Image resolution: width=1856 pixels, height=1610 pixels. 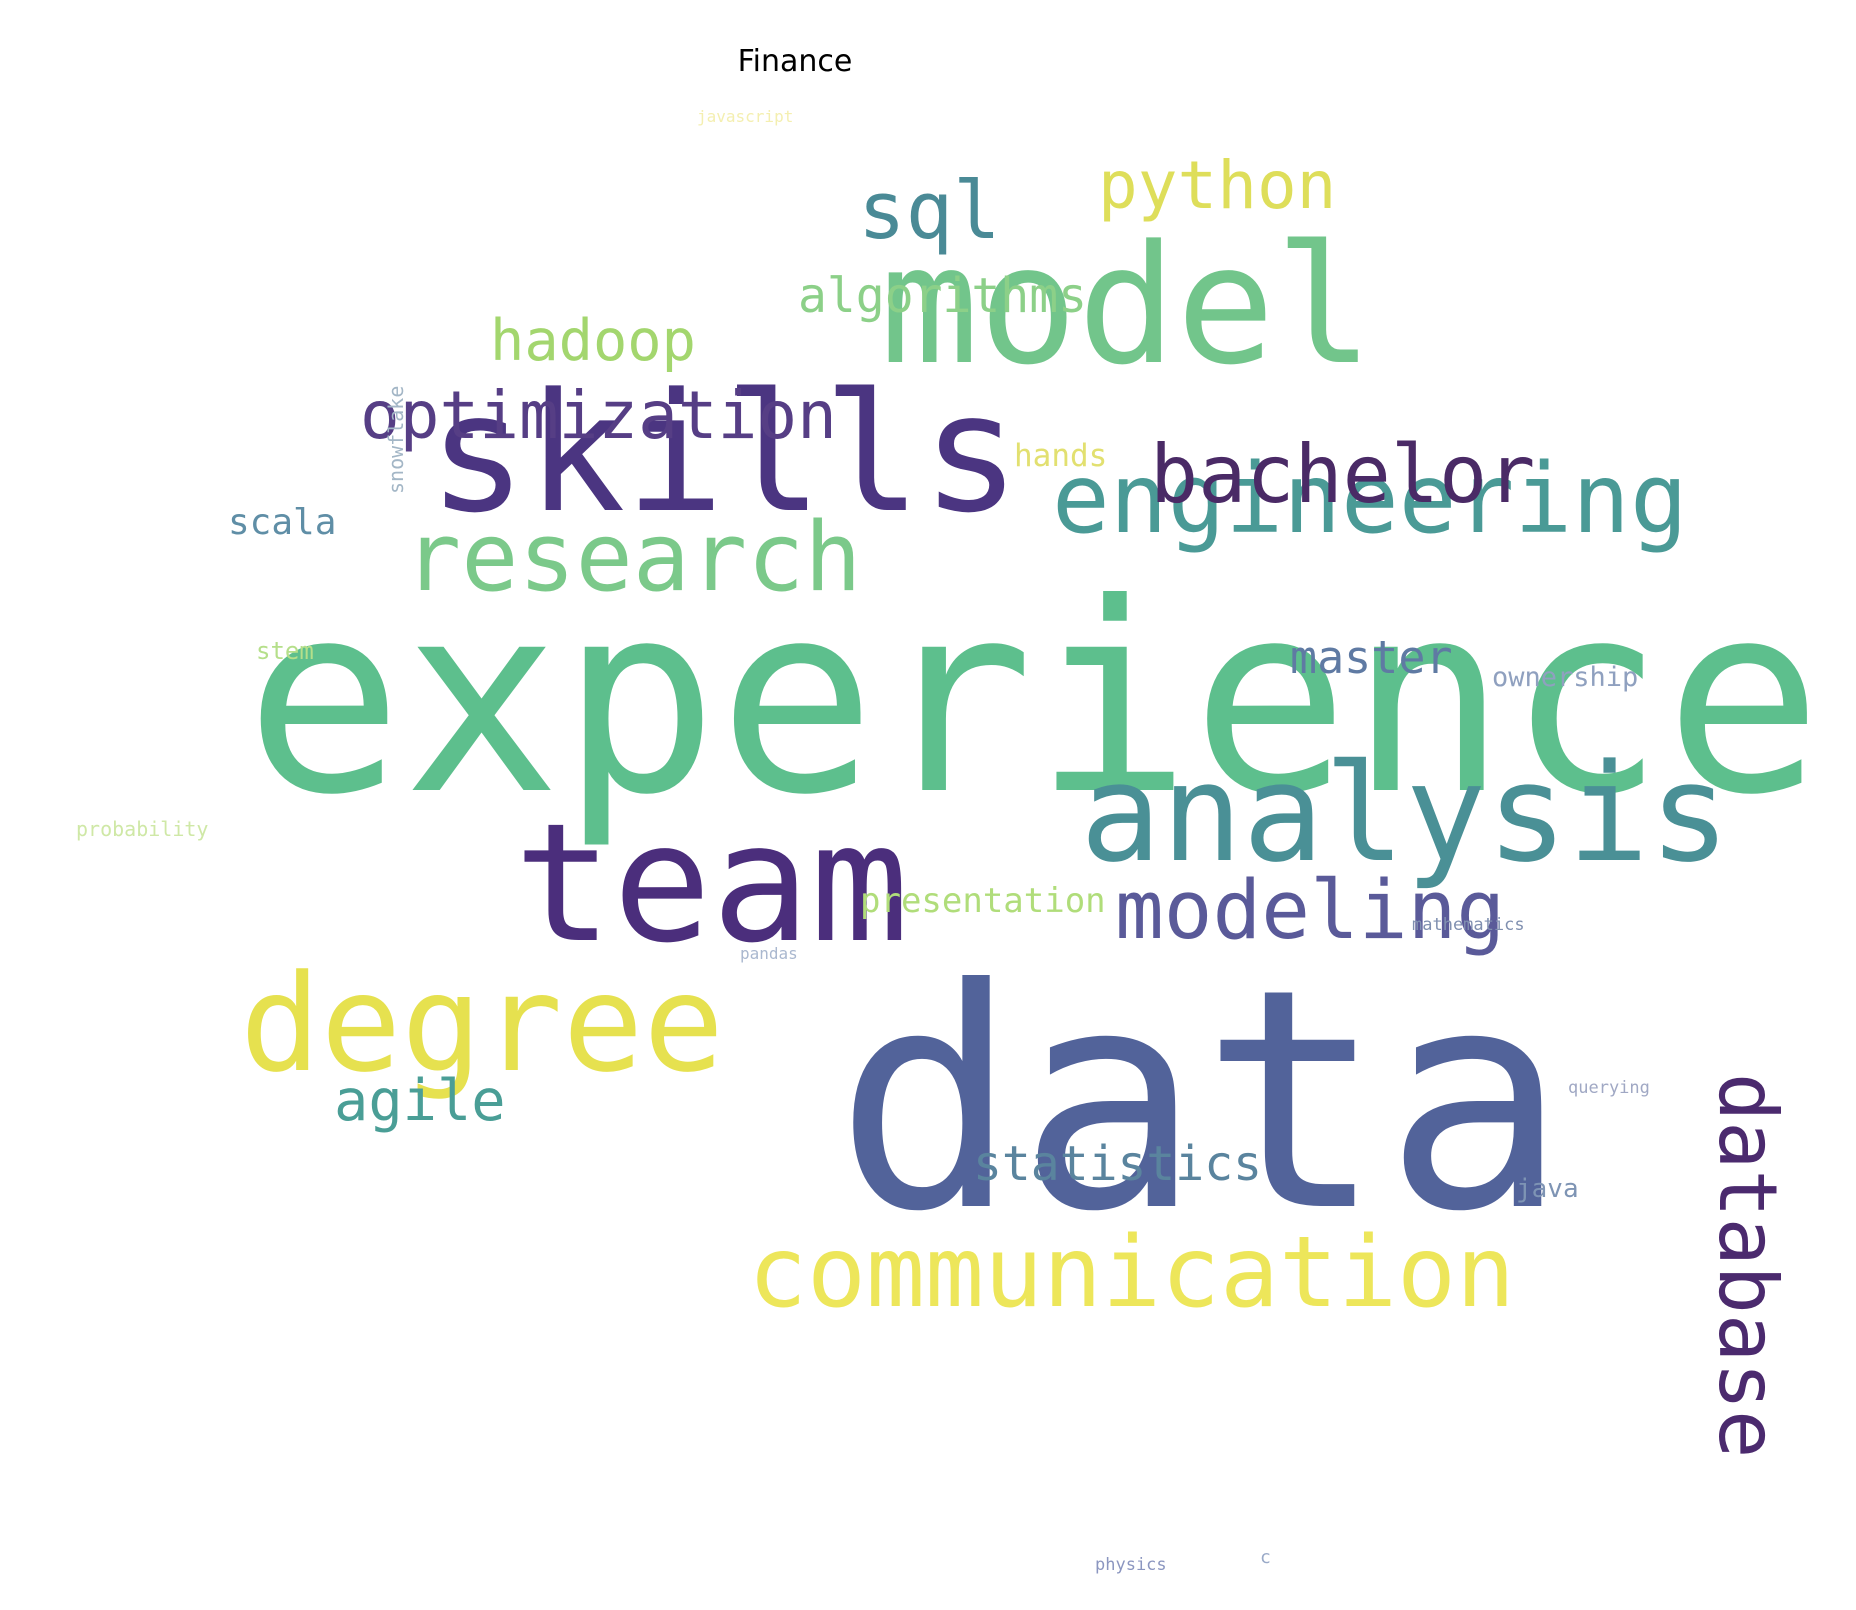 What do you see at coordinates (420, 1101) in the screenshot?
I see `word-agile: agile` at bounding box center [420, 1101].